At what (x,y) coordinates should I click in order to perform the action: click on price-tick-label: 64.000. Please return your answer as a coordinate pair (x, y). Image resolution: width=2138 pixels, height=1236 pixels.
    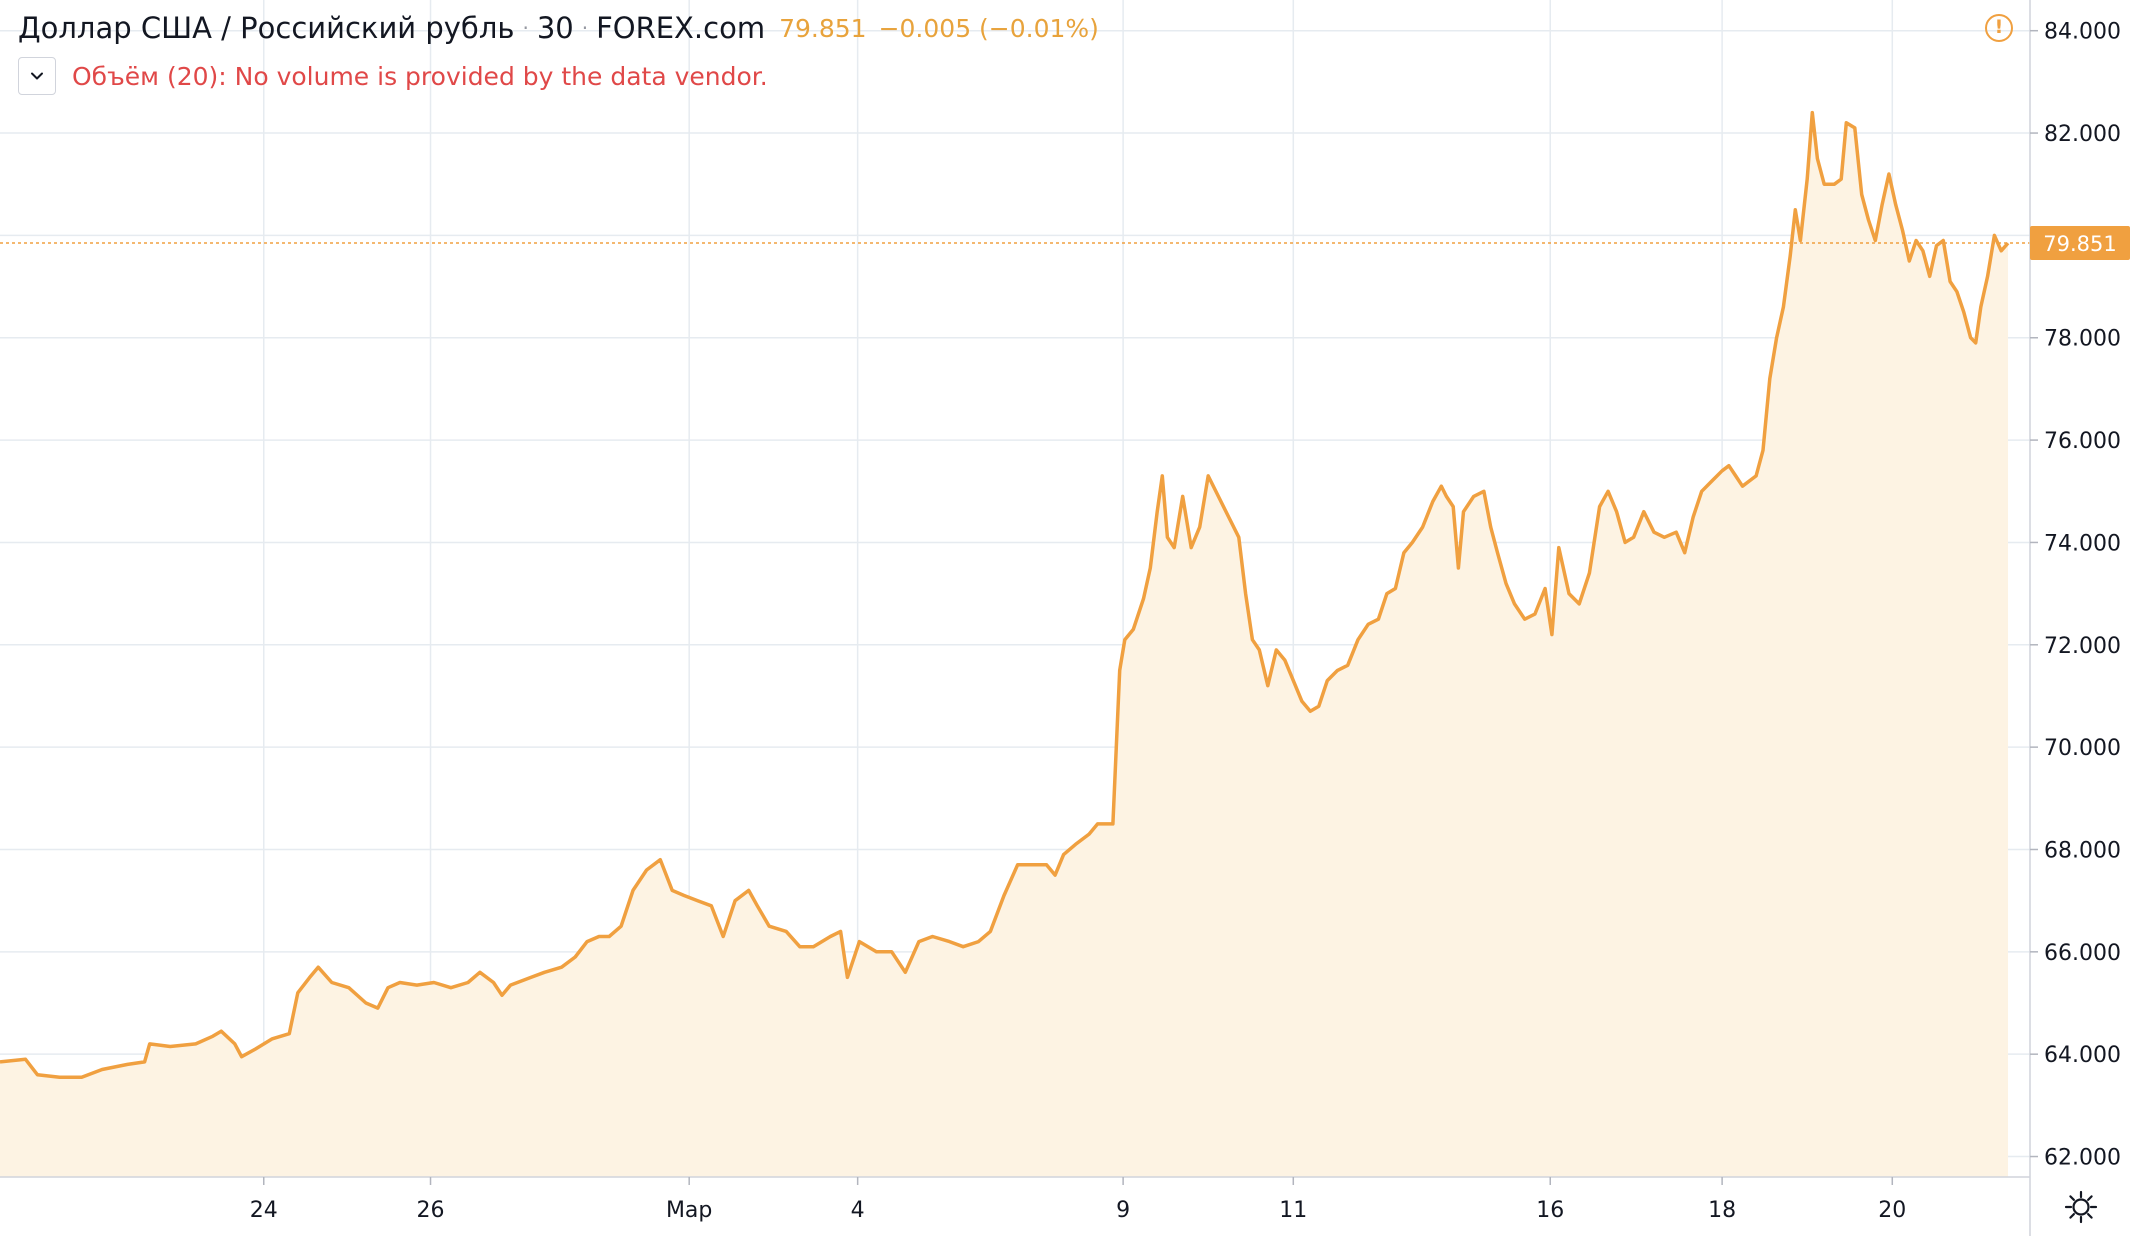
    Looking at the image, I should click on (2082, 1055).